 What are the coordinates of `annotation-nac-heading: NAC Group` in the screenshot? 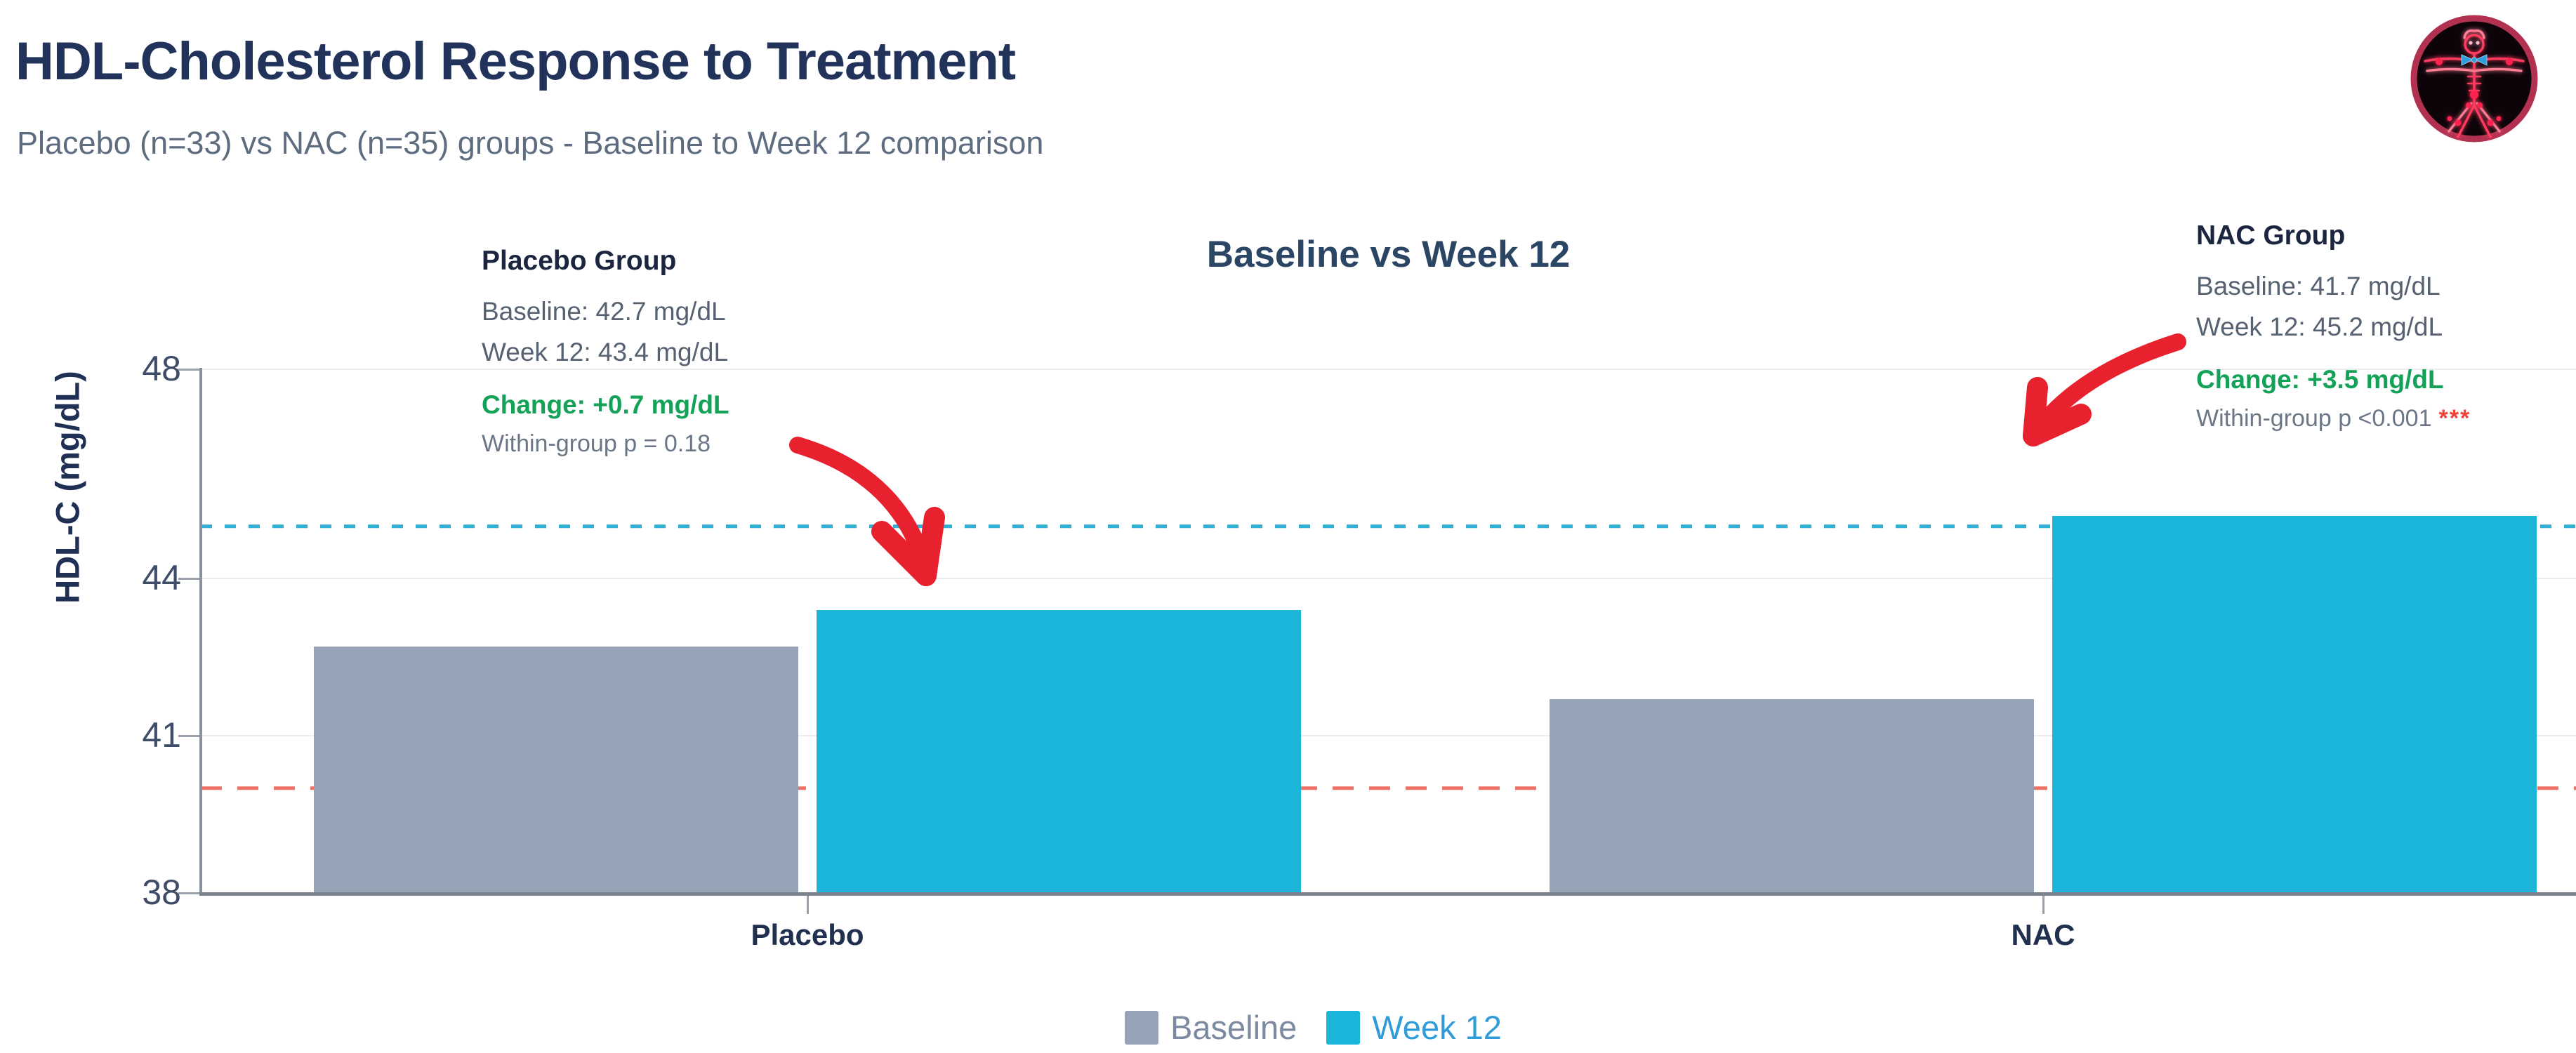 It's located at (2271, 235).